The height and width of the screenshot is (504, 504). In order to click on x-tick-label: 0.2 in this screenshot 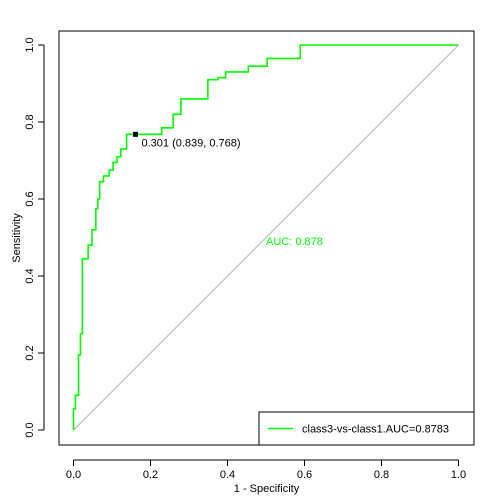, I will do `click(150, 475)`.